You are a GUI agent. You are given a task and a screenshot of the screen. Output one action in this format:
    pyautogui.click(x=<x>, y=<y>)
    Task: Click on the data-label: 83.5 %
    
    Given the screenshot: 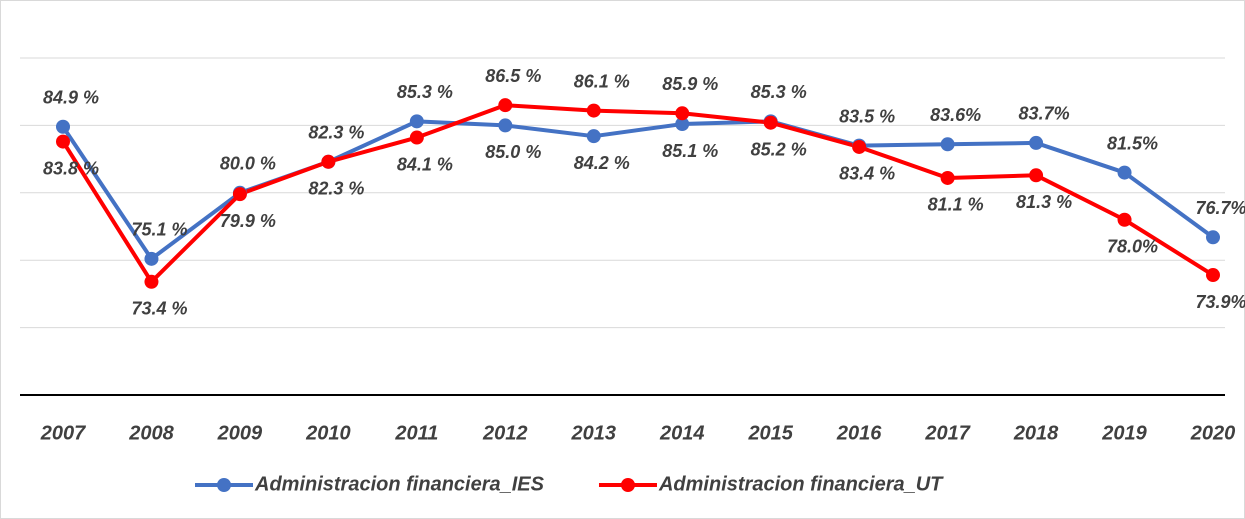 What is the action you would take?
    pyautogui.click(x=867, y=116)
    